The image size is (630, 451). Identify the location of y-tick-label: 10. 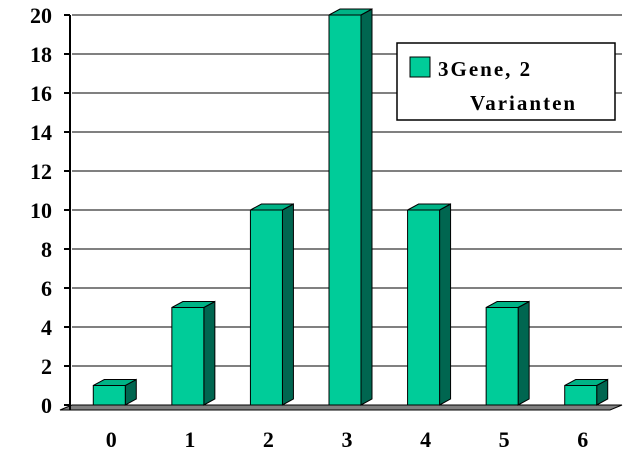
(41, 210).